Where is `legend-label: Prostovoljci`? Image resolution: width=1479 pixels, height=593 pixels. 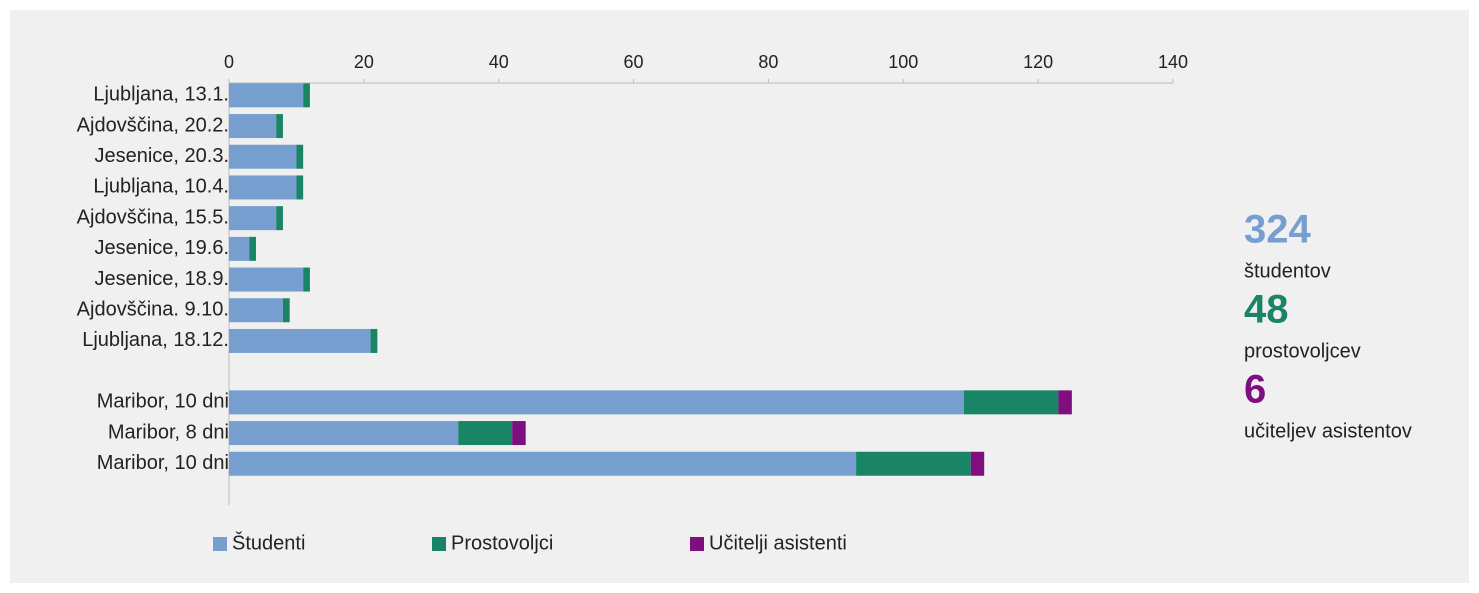 legend-label: Prostovoljci is located at coordinates (502, 543).